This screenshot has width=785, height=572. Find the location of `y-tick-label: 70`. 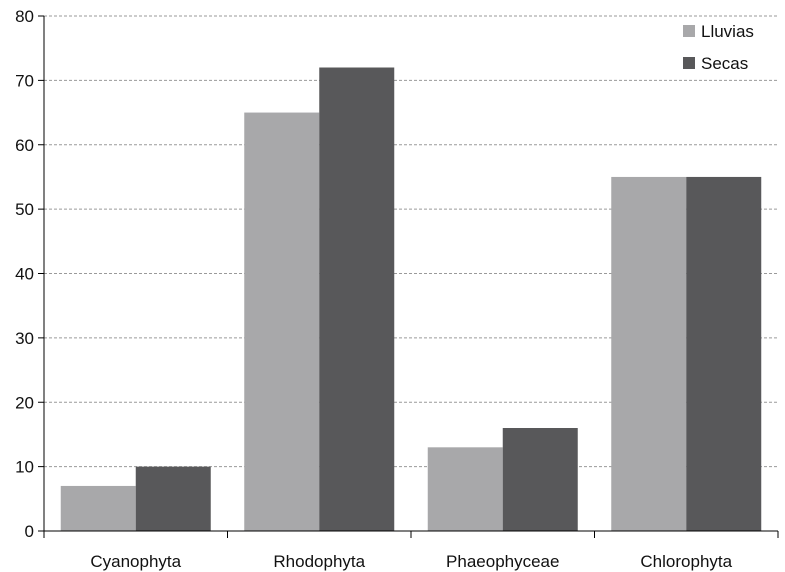

y-tick-label: 70 is located at coordinates (24, 80).